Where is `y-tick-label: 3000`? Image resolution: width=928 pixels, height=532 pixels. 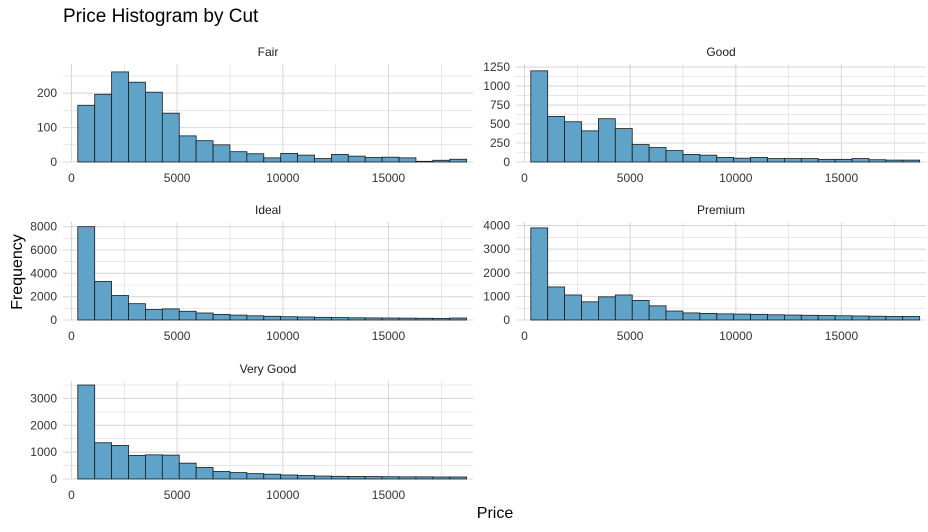 y-tick-label: 3000 is located at coordinates (496, 249).